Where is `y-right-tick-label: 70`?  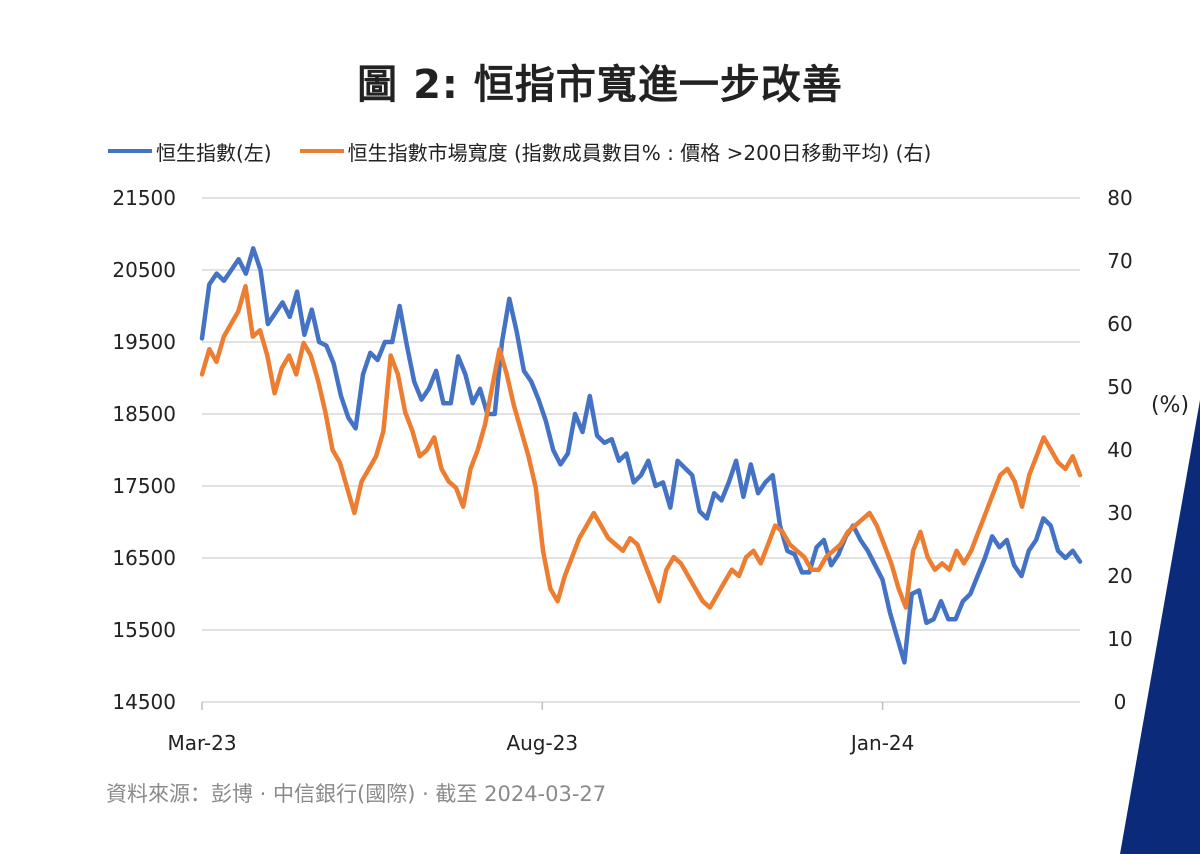
y-right-tick-label: 70 is located at coordinates (1119, 261).